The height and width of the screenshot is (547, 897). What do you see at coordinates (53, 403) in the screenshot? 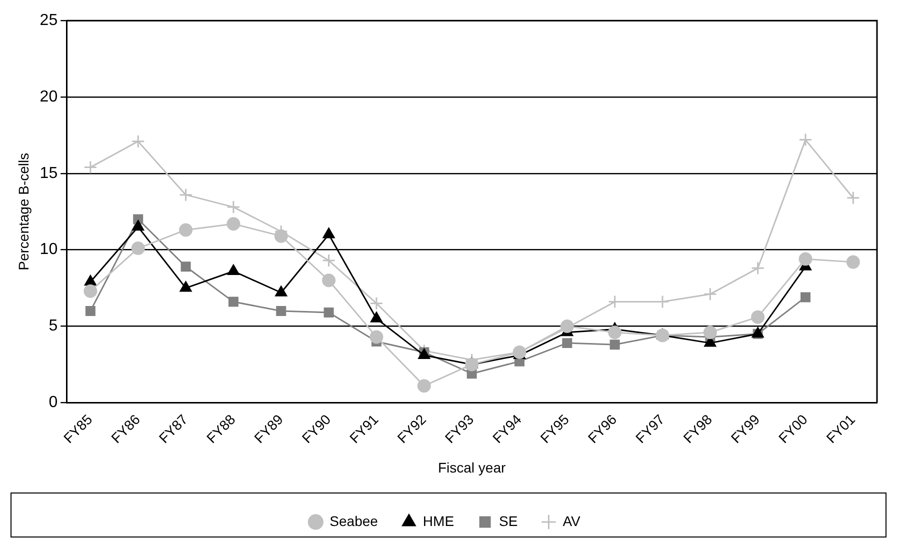
I see `y-tick-label: 0` at bounding box center [53, 403].